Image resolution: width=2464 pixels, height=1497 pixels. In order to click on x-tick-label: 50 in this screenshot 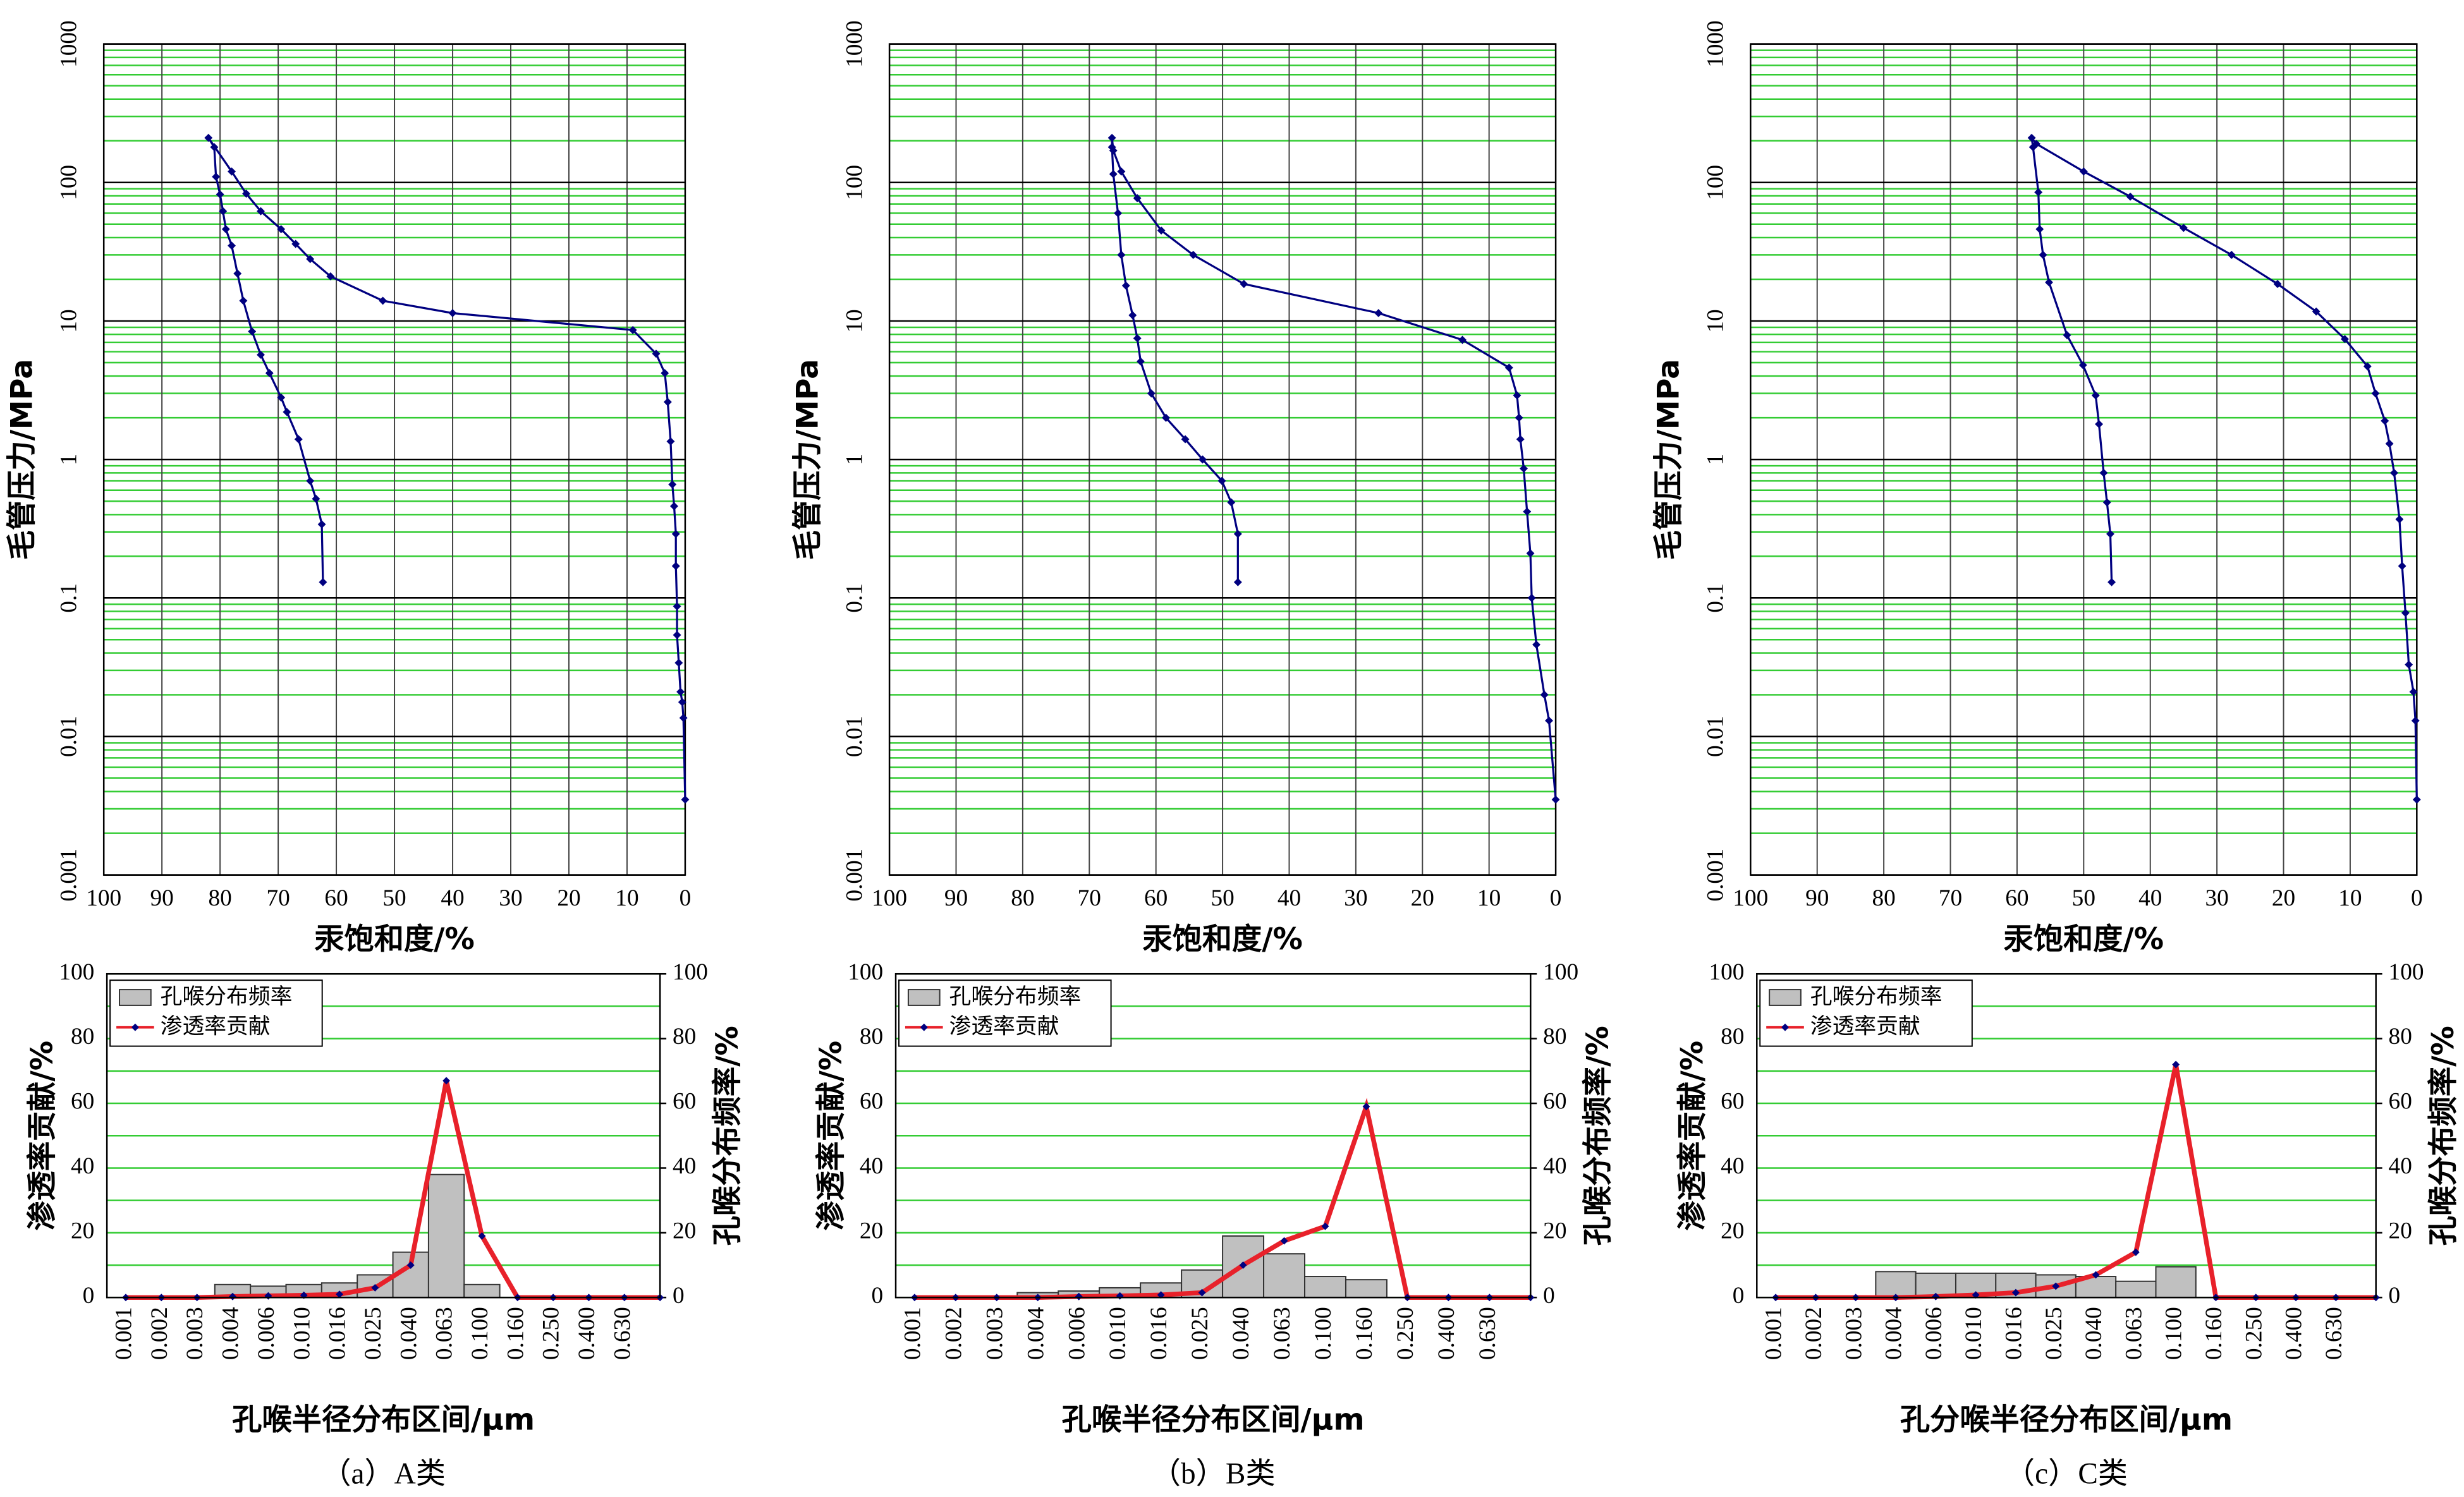, I will do `click(1222, 898)`.